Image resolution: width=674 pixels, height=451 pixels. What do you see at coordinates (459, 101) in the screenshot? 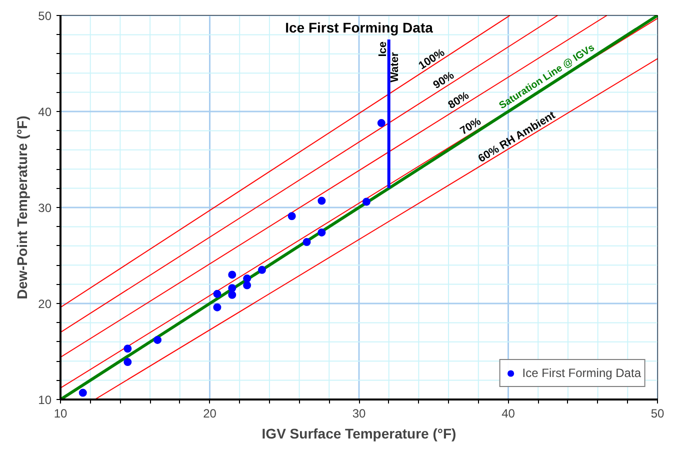
I see `annotation: 80%` at bounding box center [459, 101].